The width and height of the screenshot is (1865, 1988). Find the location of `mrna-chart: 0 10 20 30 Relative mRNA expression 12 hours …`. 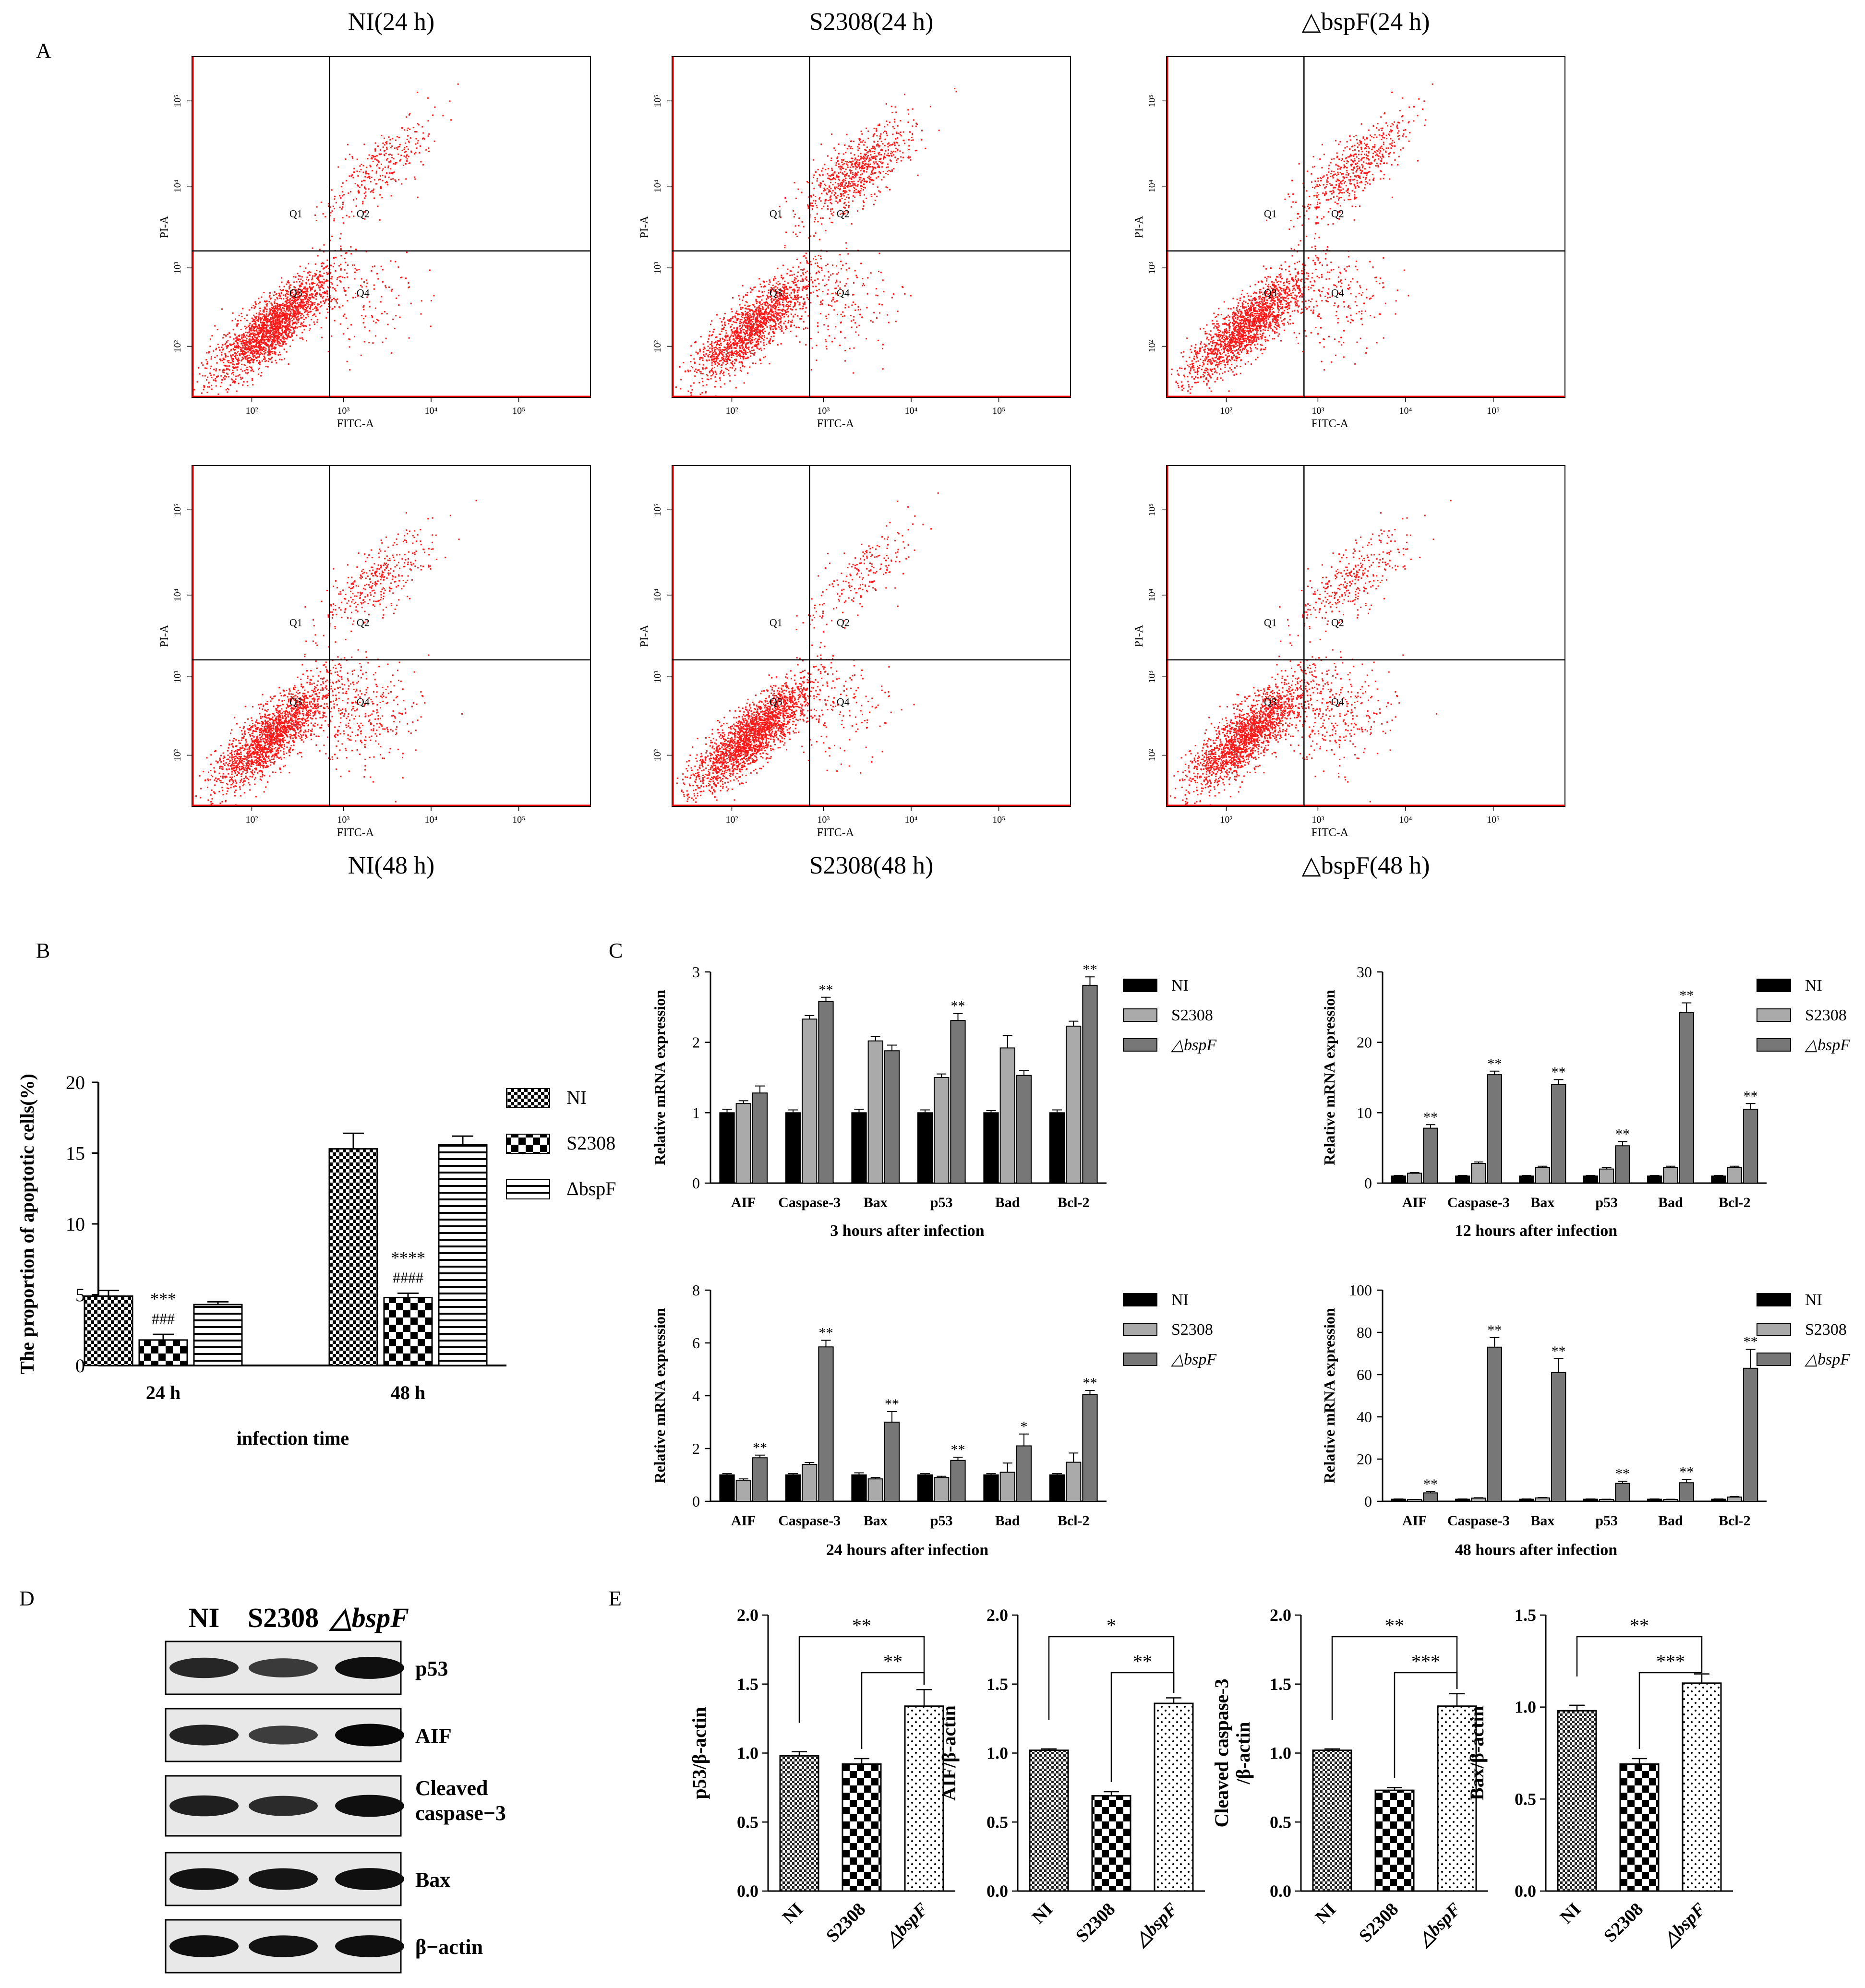

mrna-chart: 0 10 20 30 Relative mRNA expression 12 hours … is located at coordinates (1586, 1101).